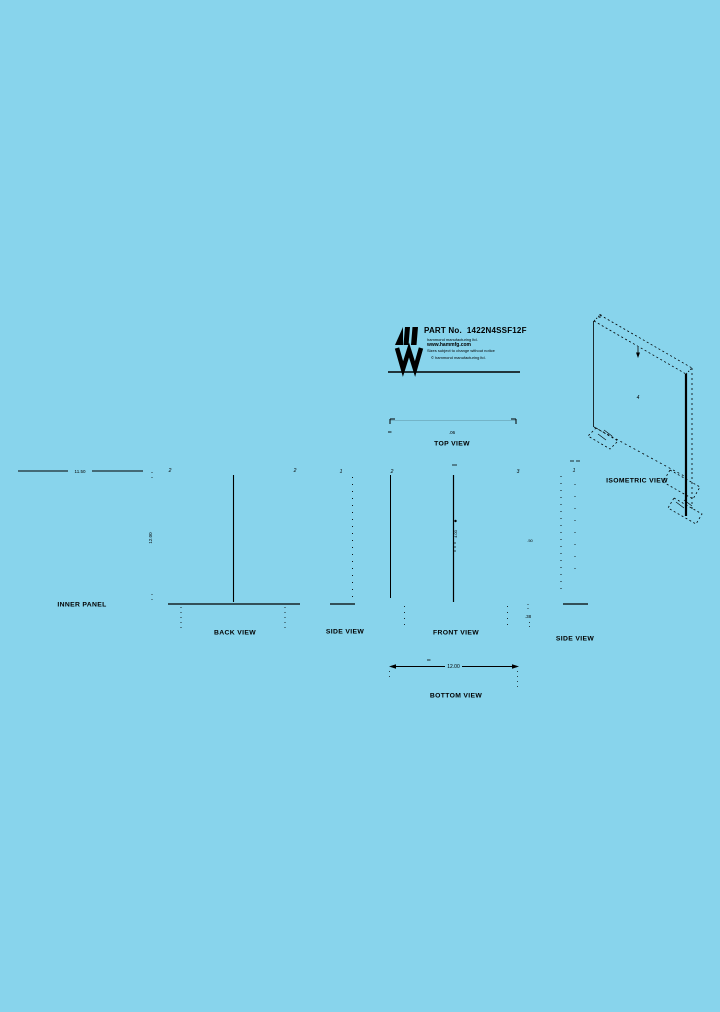  I want to click on part-number-row: PART No. 1422N4SSF12F, so click(475, 331).